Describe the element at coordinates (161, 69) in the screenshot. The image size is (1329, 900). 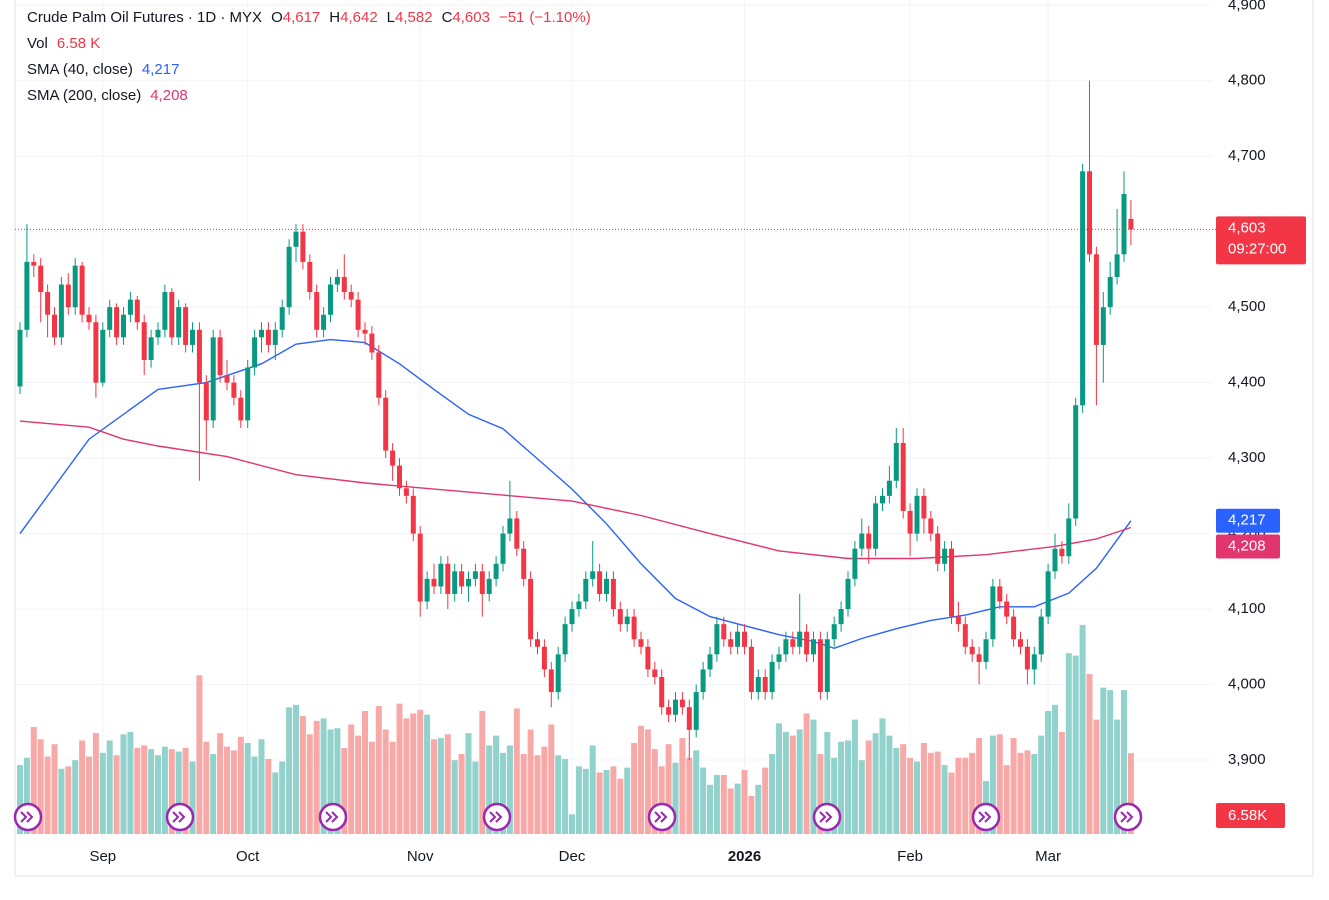
I see `legend-item: 4,217` at that location.